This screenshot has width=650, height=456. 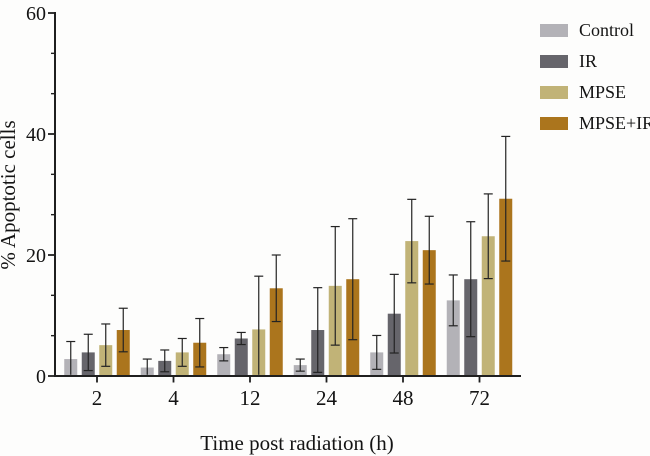 What do you see at coordinates (106, 345) in the screenshot?
I see `error-bar-MPSE-2h` at bounding box center [106, 345].